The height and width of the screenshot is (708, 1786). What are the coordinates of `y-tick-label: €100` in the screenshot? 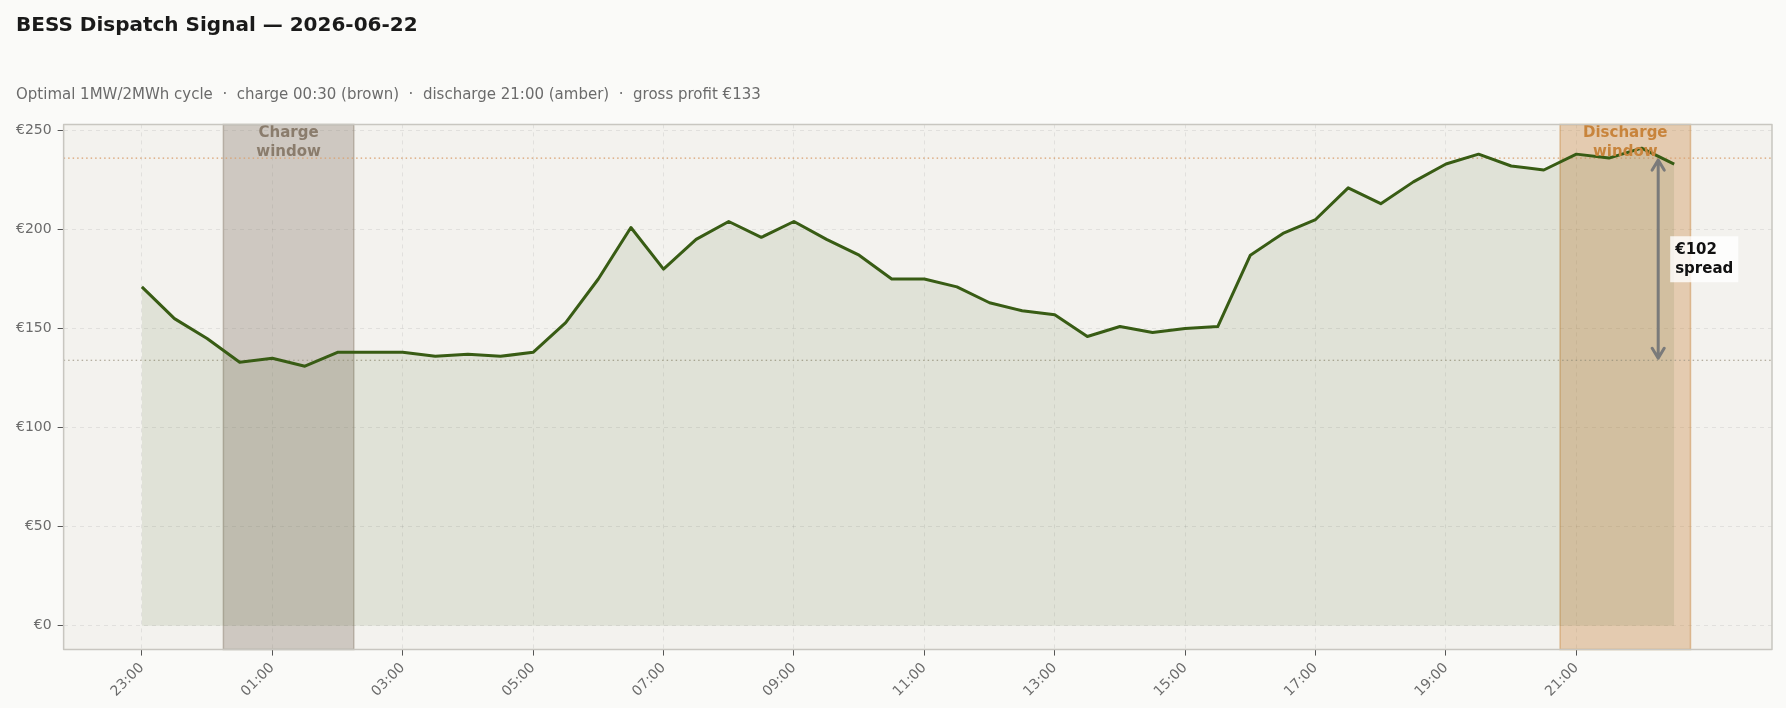 It's located at (33, 426).